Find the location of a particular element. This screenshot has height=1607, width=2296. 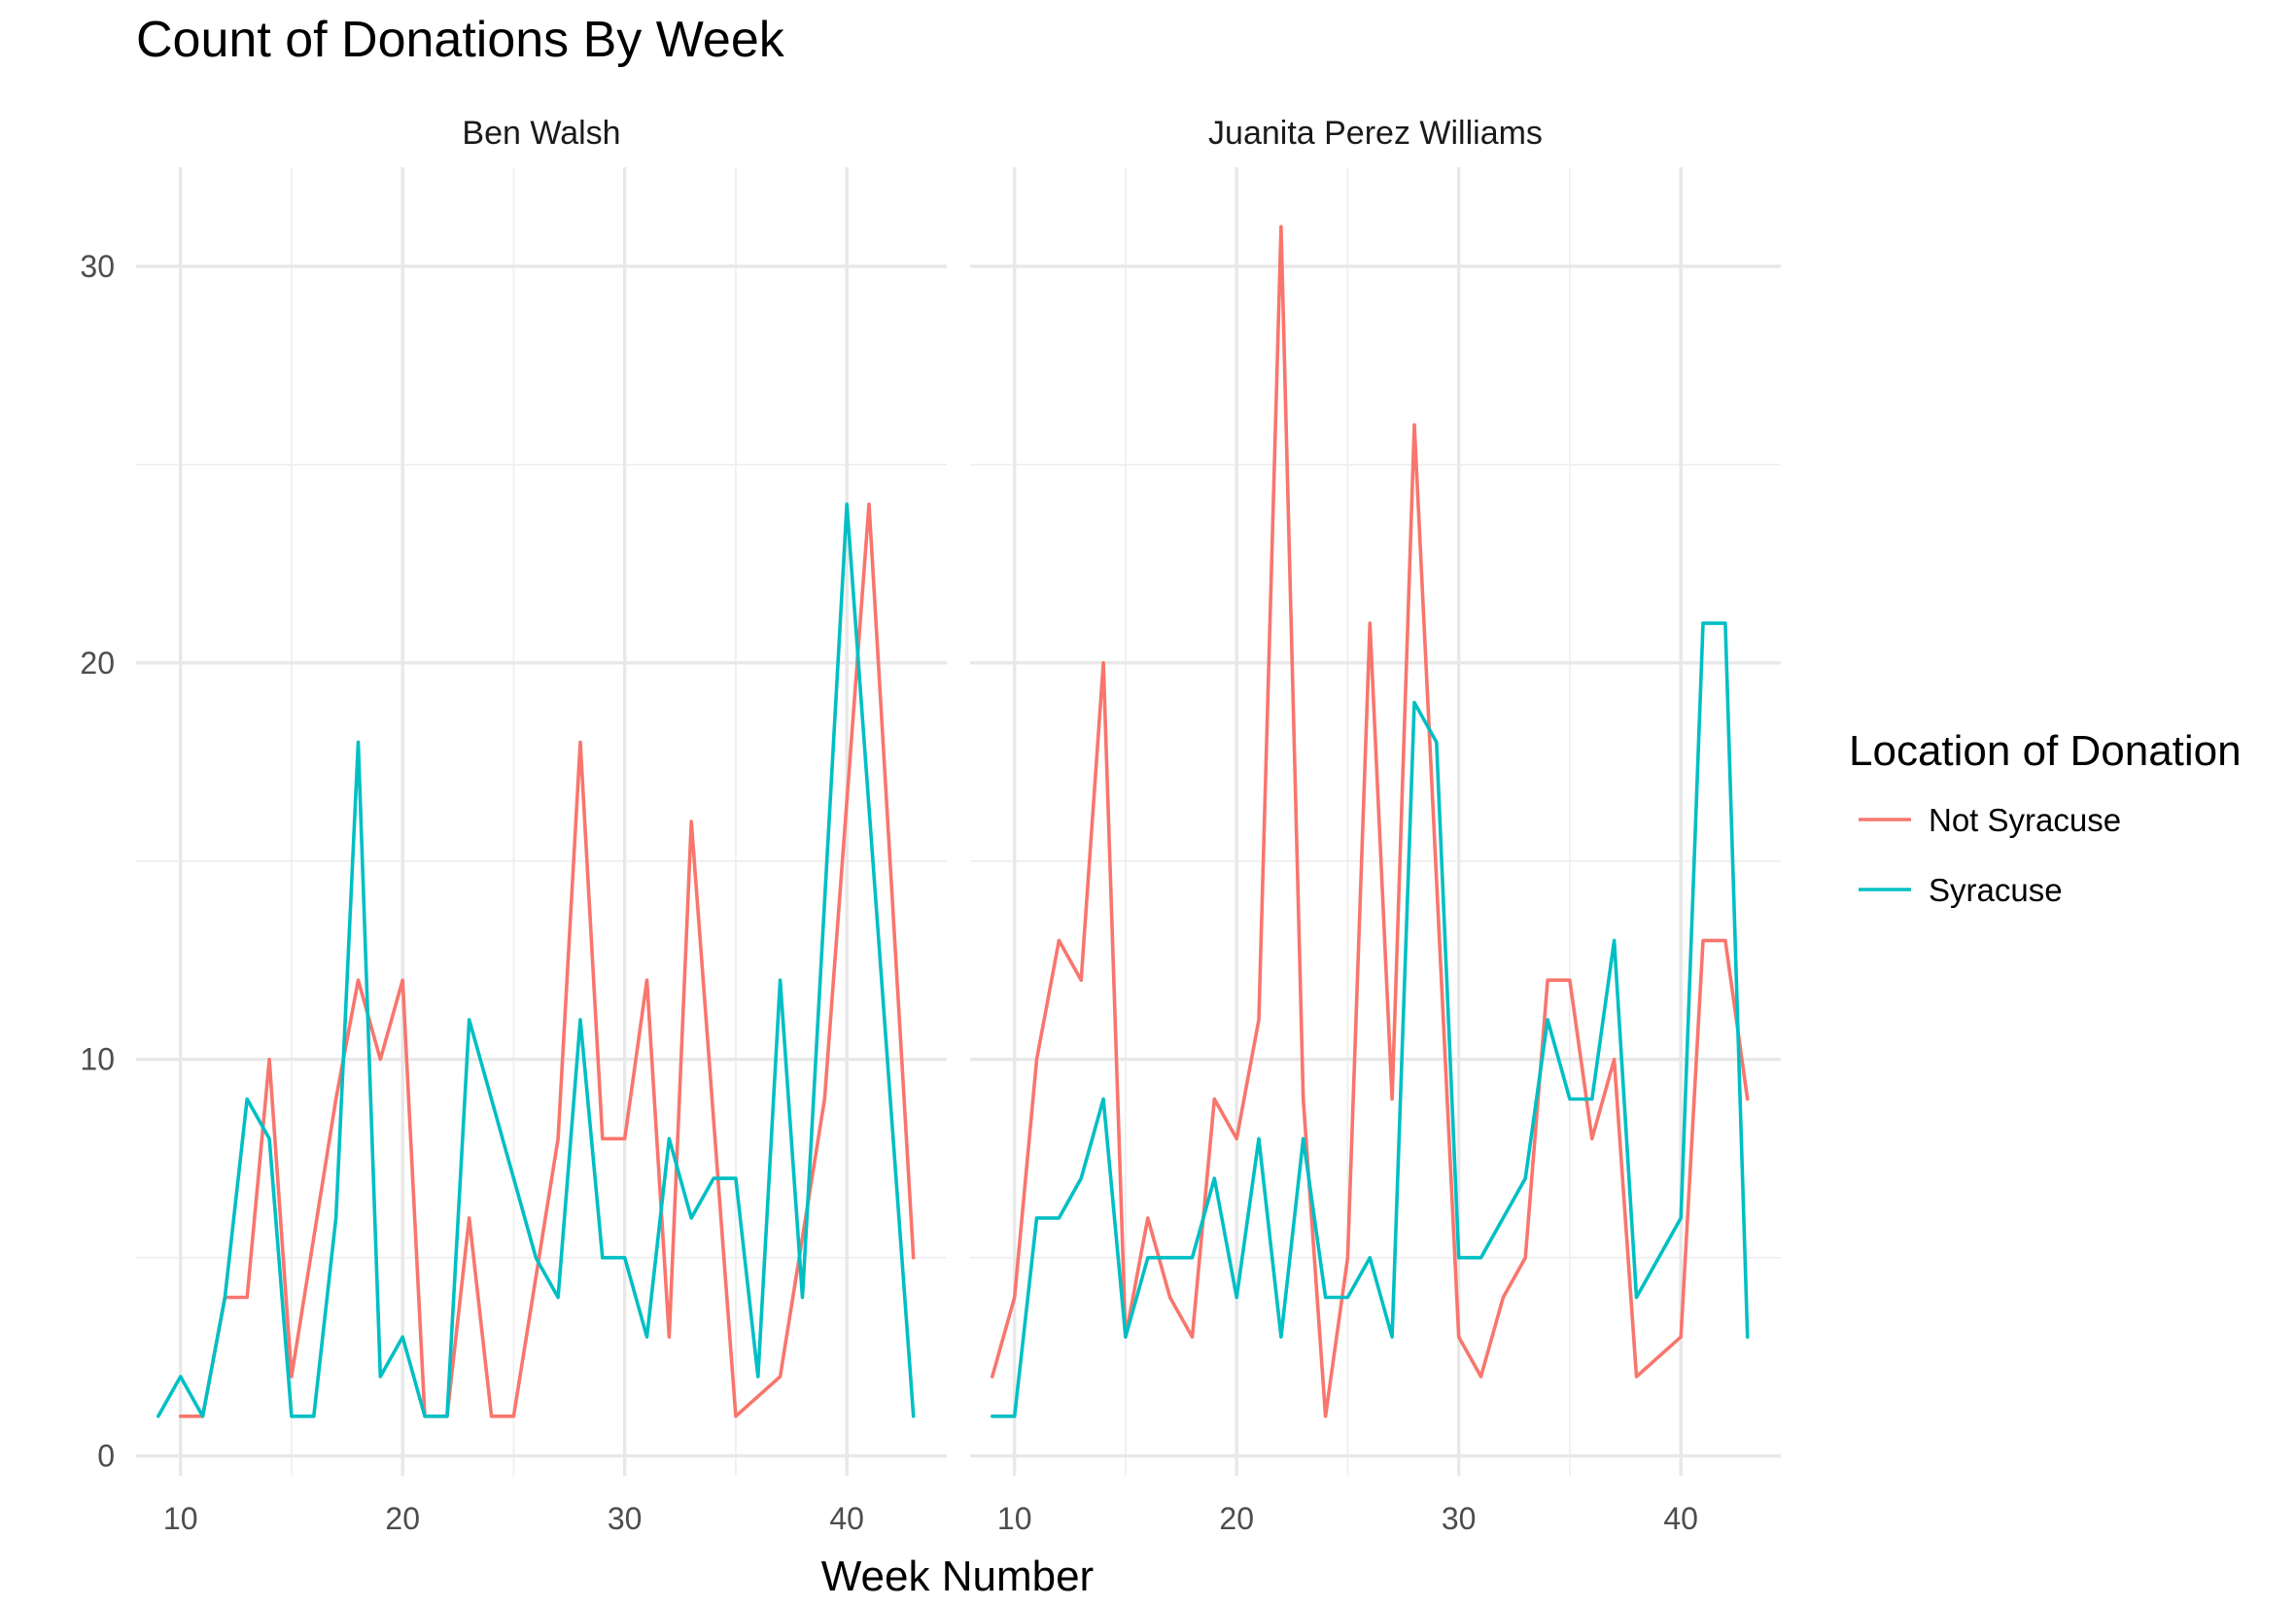

legend-label: Not Syracuse is located at coordinates (2025, 820).